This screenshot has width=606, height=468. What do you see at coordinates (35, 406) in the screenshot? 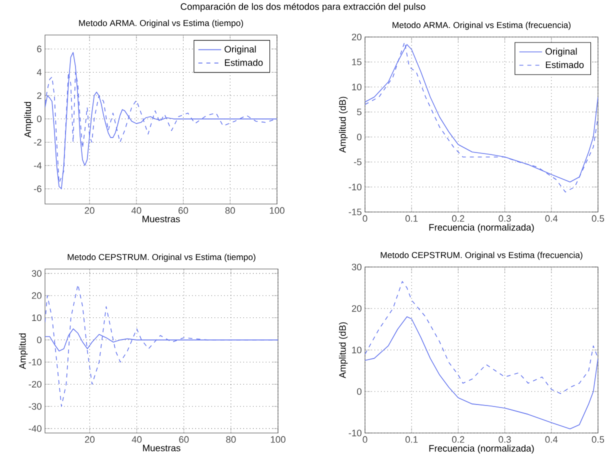
I see `y-tick-label: -30` at bounding box center [35, 406].